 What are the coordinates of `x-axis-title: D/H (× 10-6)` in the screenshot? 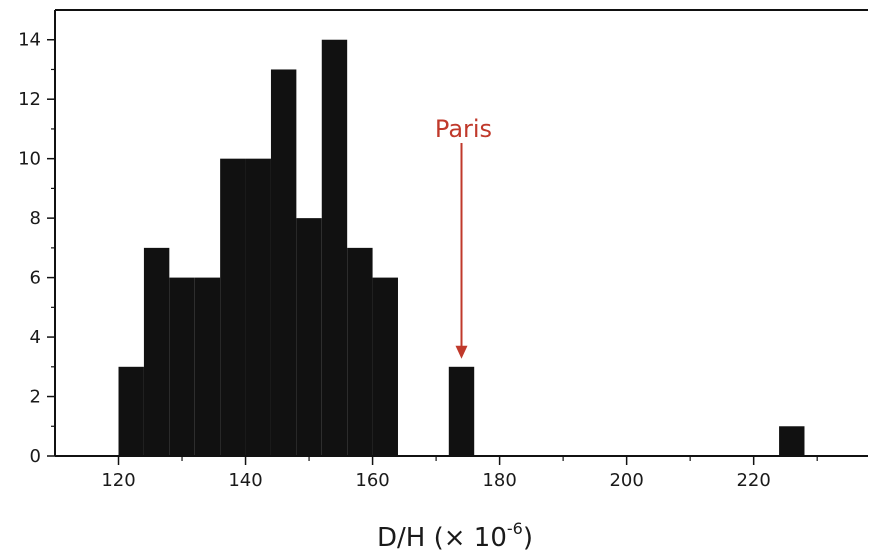 It's located at (455, 536).